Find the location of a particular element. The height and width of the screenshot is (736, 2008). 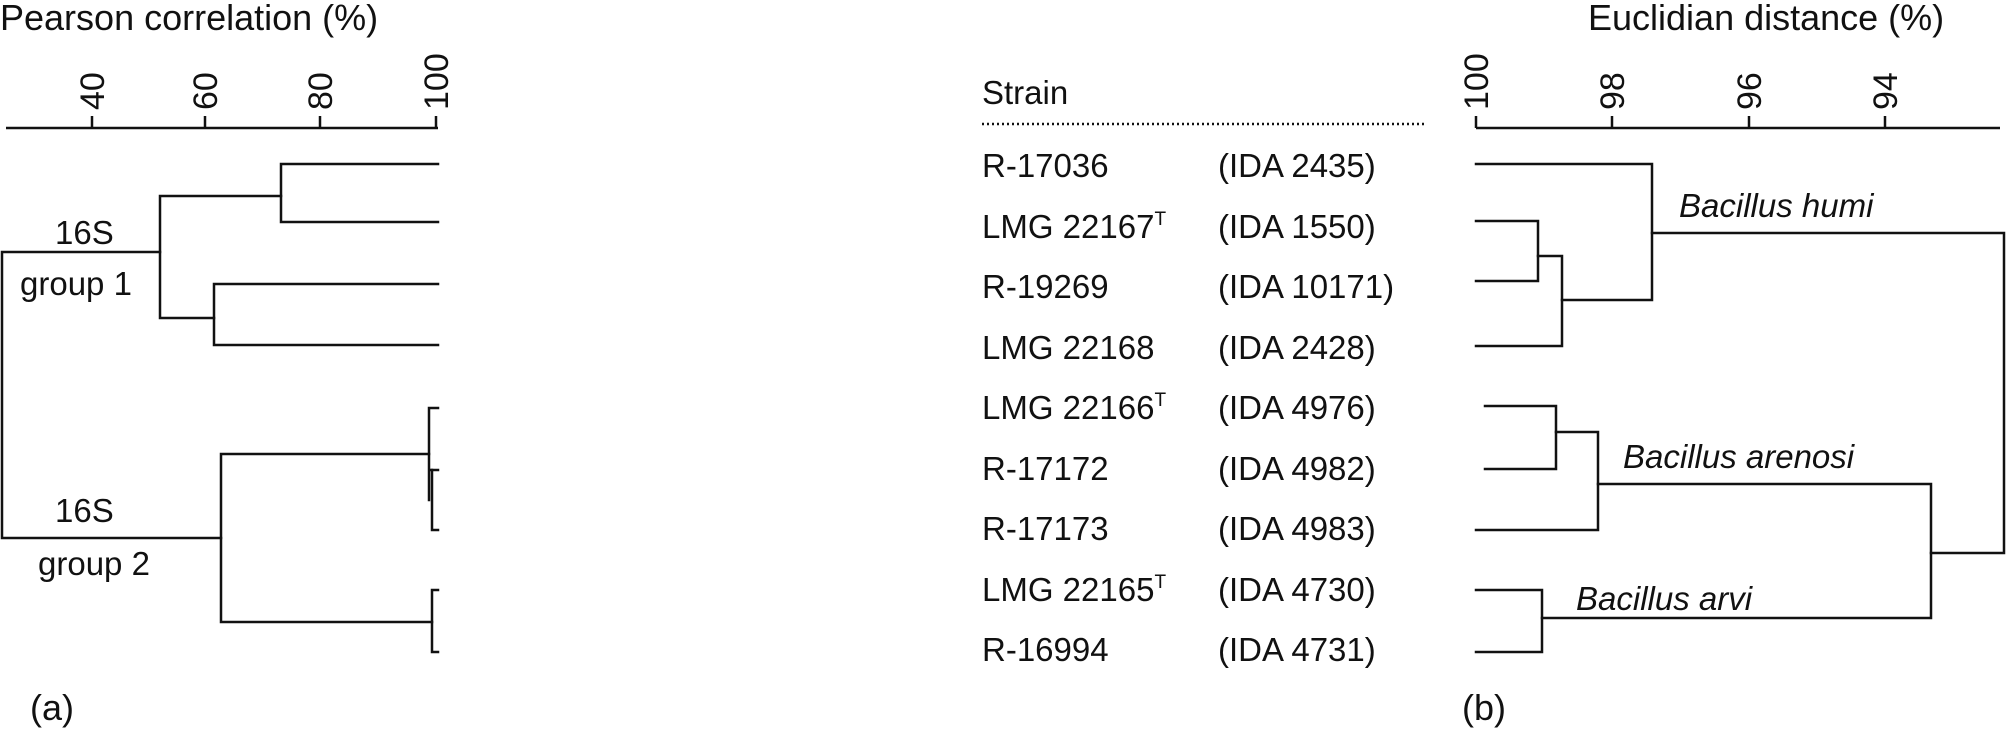

strain-ida-number: (IDA 4976) is located at coordinates (1297, 407).